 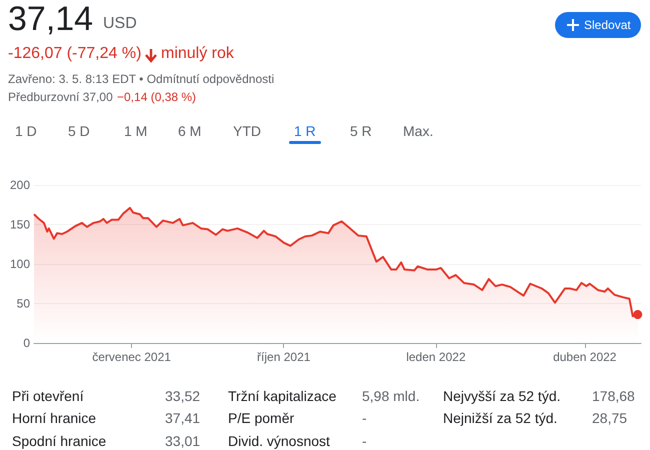 I want to click on text: −0,14 (0,38 %), so click(x=156, y=97).